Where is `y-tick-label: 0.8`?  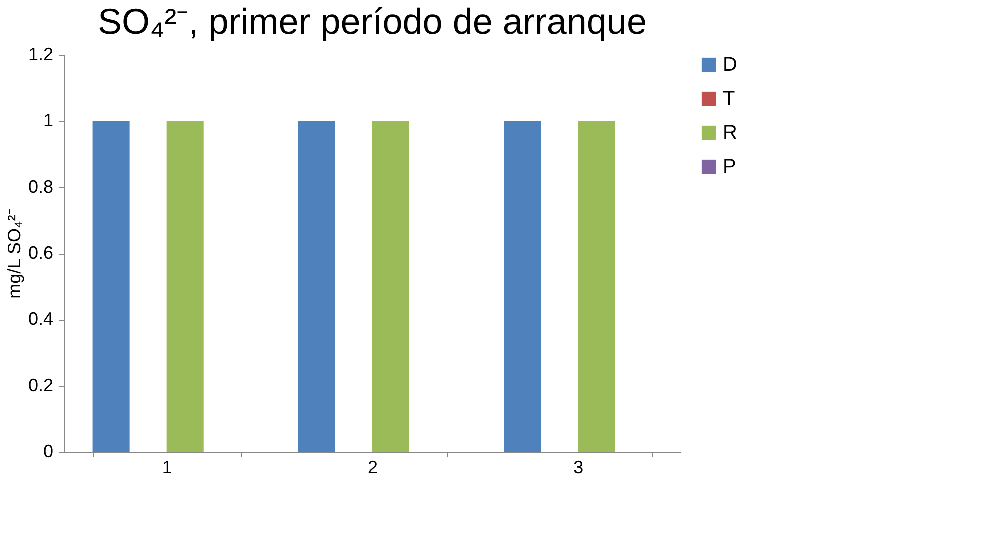
y-tick-label: 0.8 is located at coordinates (41, 186).